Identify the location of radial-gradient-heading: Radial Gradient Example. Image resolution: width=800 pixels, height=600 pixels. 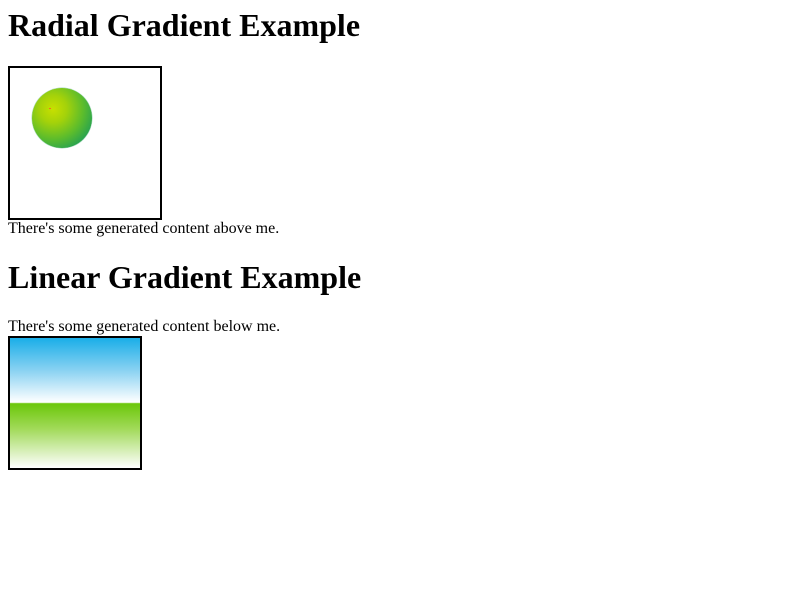
(184, 25).